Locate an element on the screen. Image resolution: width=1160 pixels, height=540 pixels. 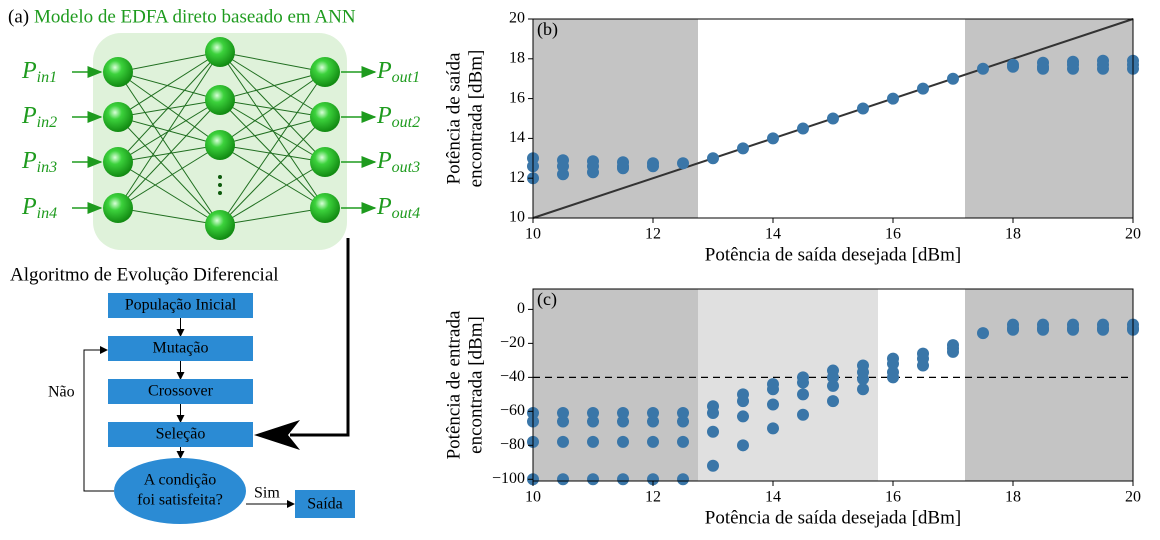
feedback-arrow is located at coordinates (320, 337).